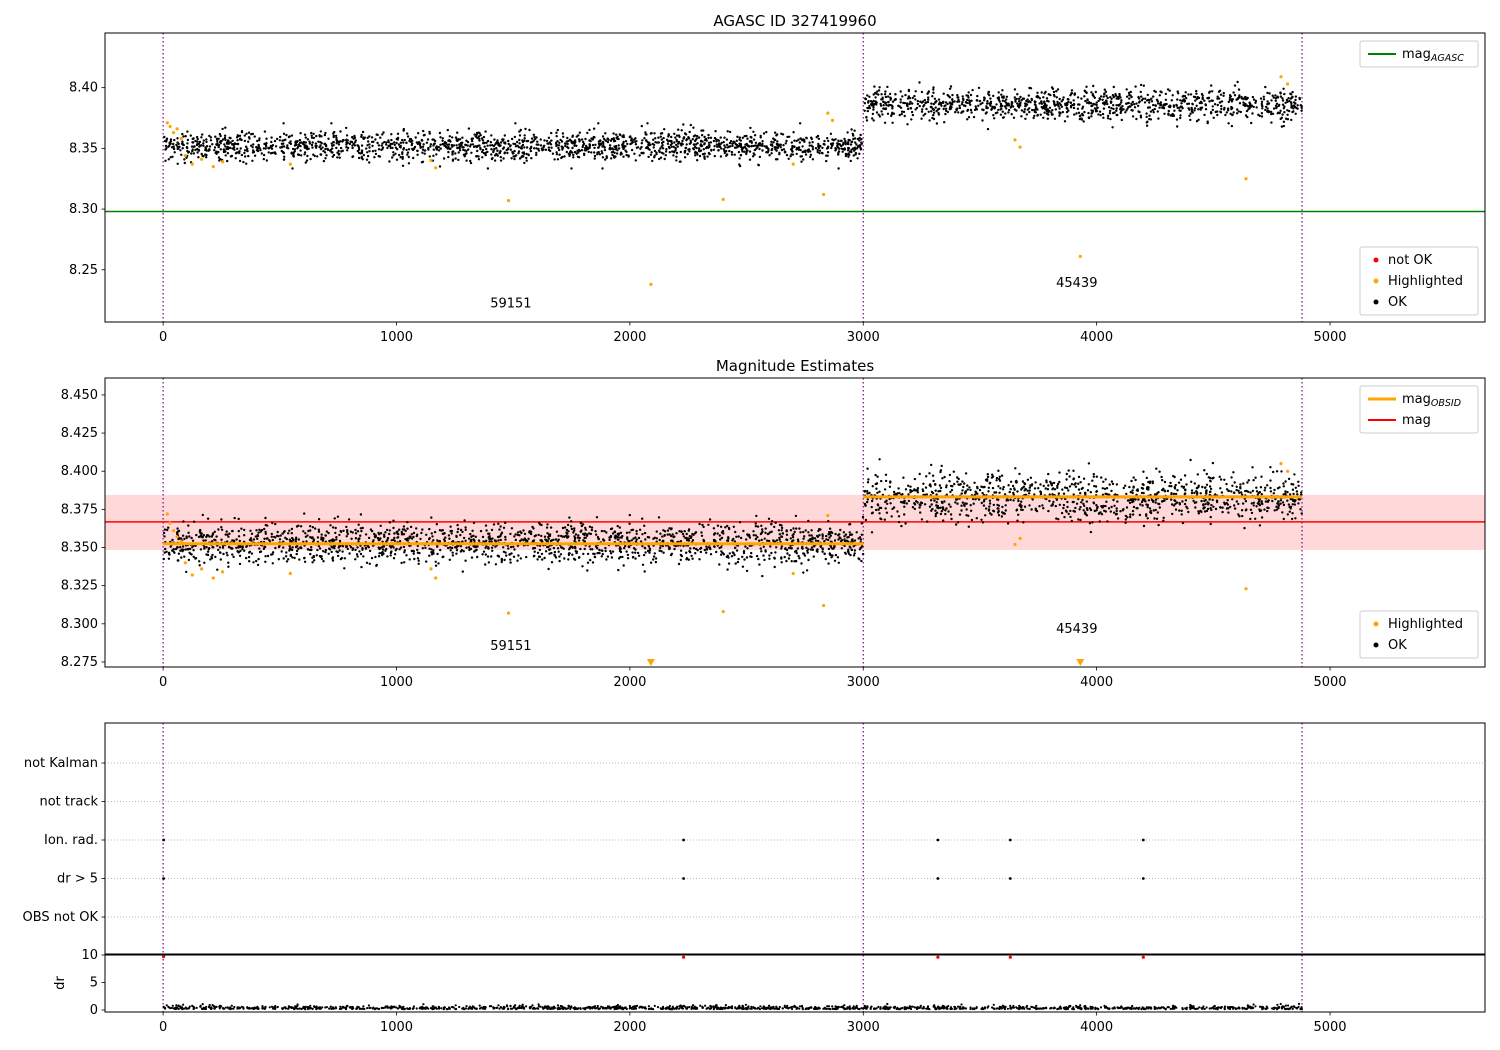  What do you see at coordinates (1433, 55) in the screenshot?
I see `legend-label: magAGASC` at bounding box center [1433, 55].